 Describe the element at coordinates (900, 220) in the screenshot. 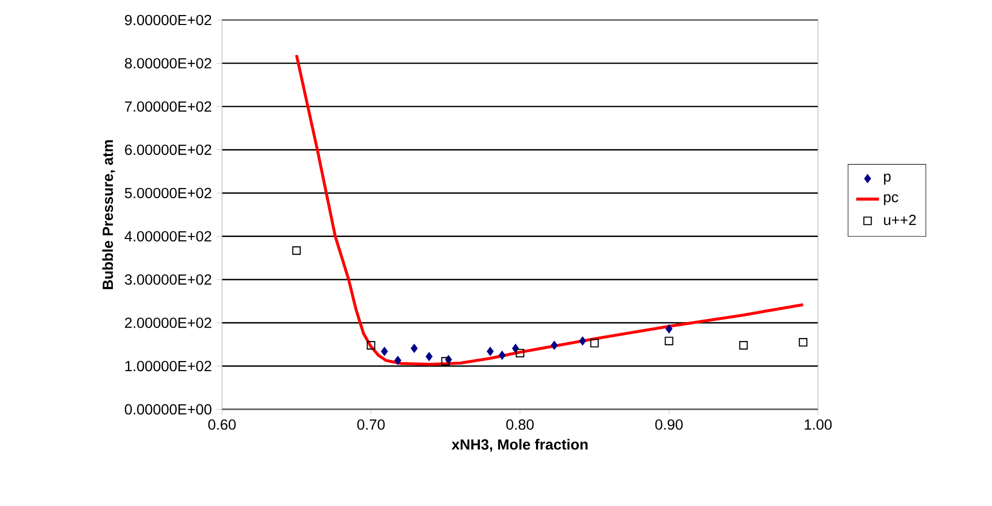

I see `legend-label: u++2` at that location.